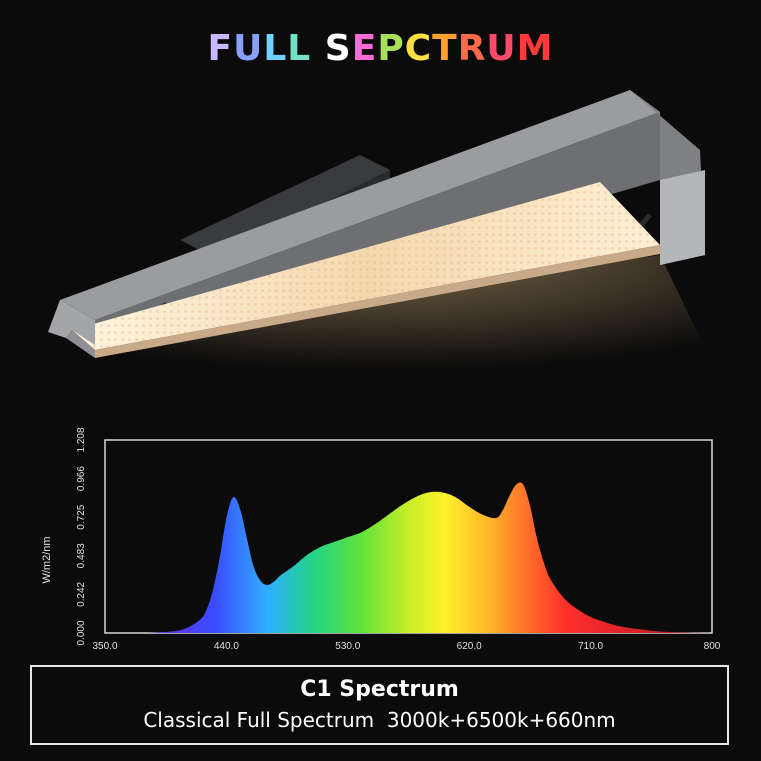  Describe the element at coordinates (81, 516) in the screenshot. I see `y-tick-label: 0.725` at that location.